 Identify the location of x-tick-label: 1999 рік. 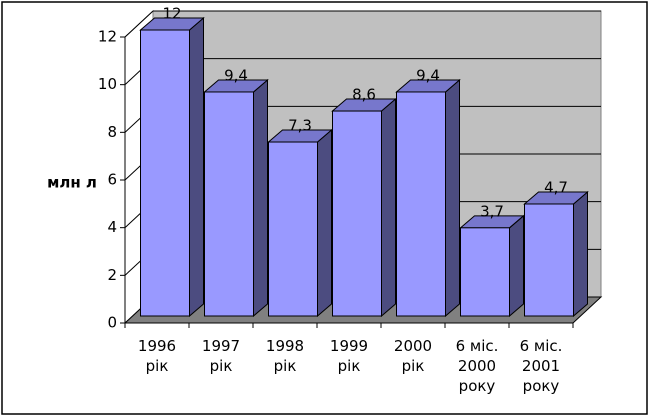
(349, 356).